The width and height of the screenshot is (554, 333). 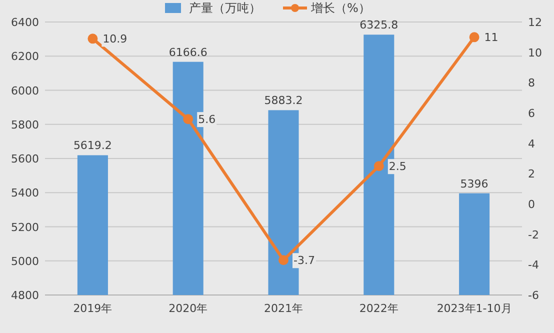 What do you see at coordinates (225, 8) in the screenshot?
I see `legend-label: 产量（万吨）` at bounding box center [225, 8].